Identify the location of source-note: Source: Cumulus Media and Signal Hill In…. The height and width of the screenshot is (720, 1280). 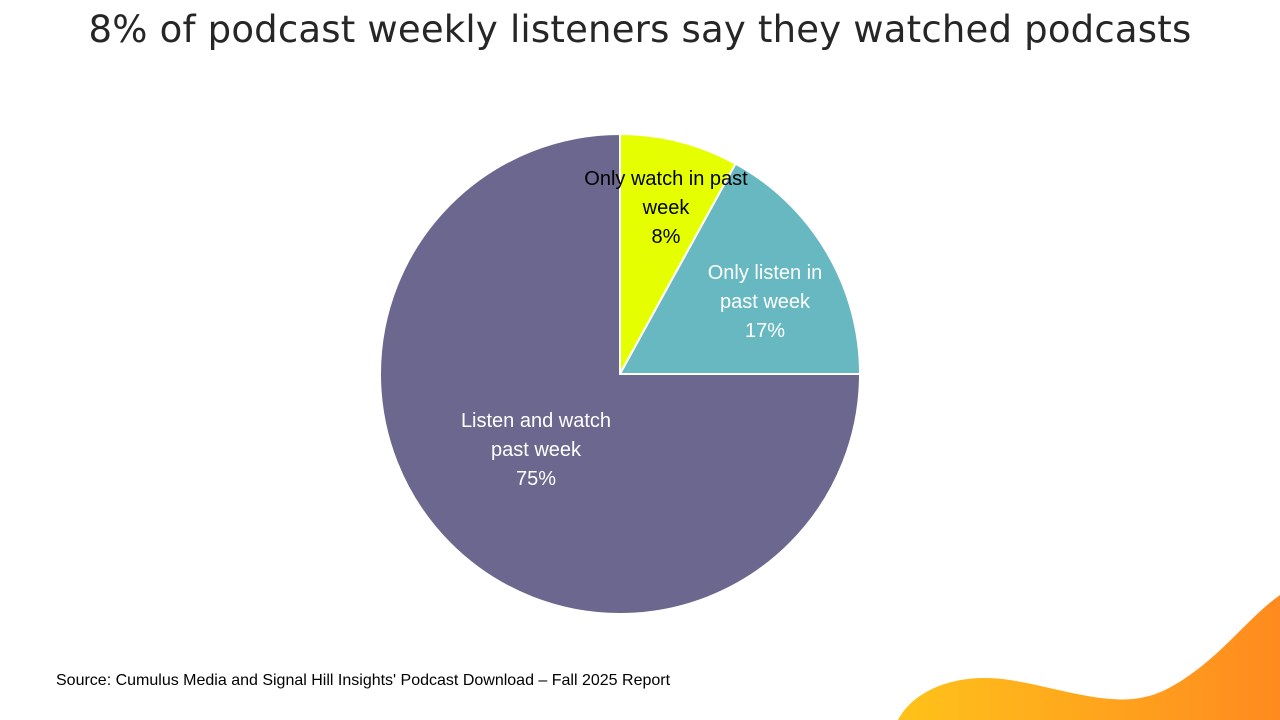
(363, 680).